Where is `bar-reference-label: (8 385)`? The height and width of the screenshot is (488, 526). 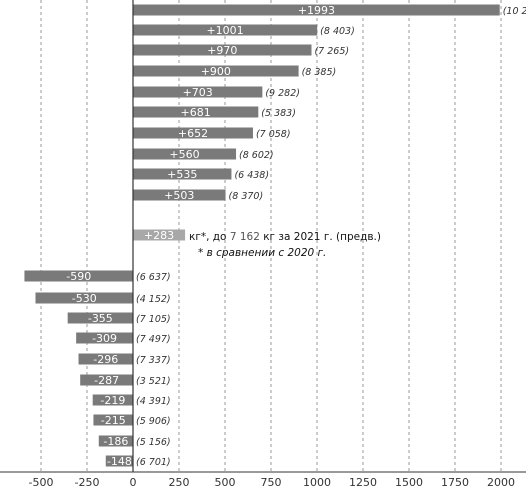
bar-reference-label: (8 385) is located at coordinates (319, 72).